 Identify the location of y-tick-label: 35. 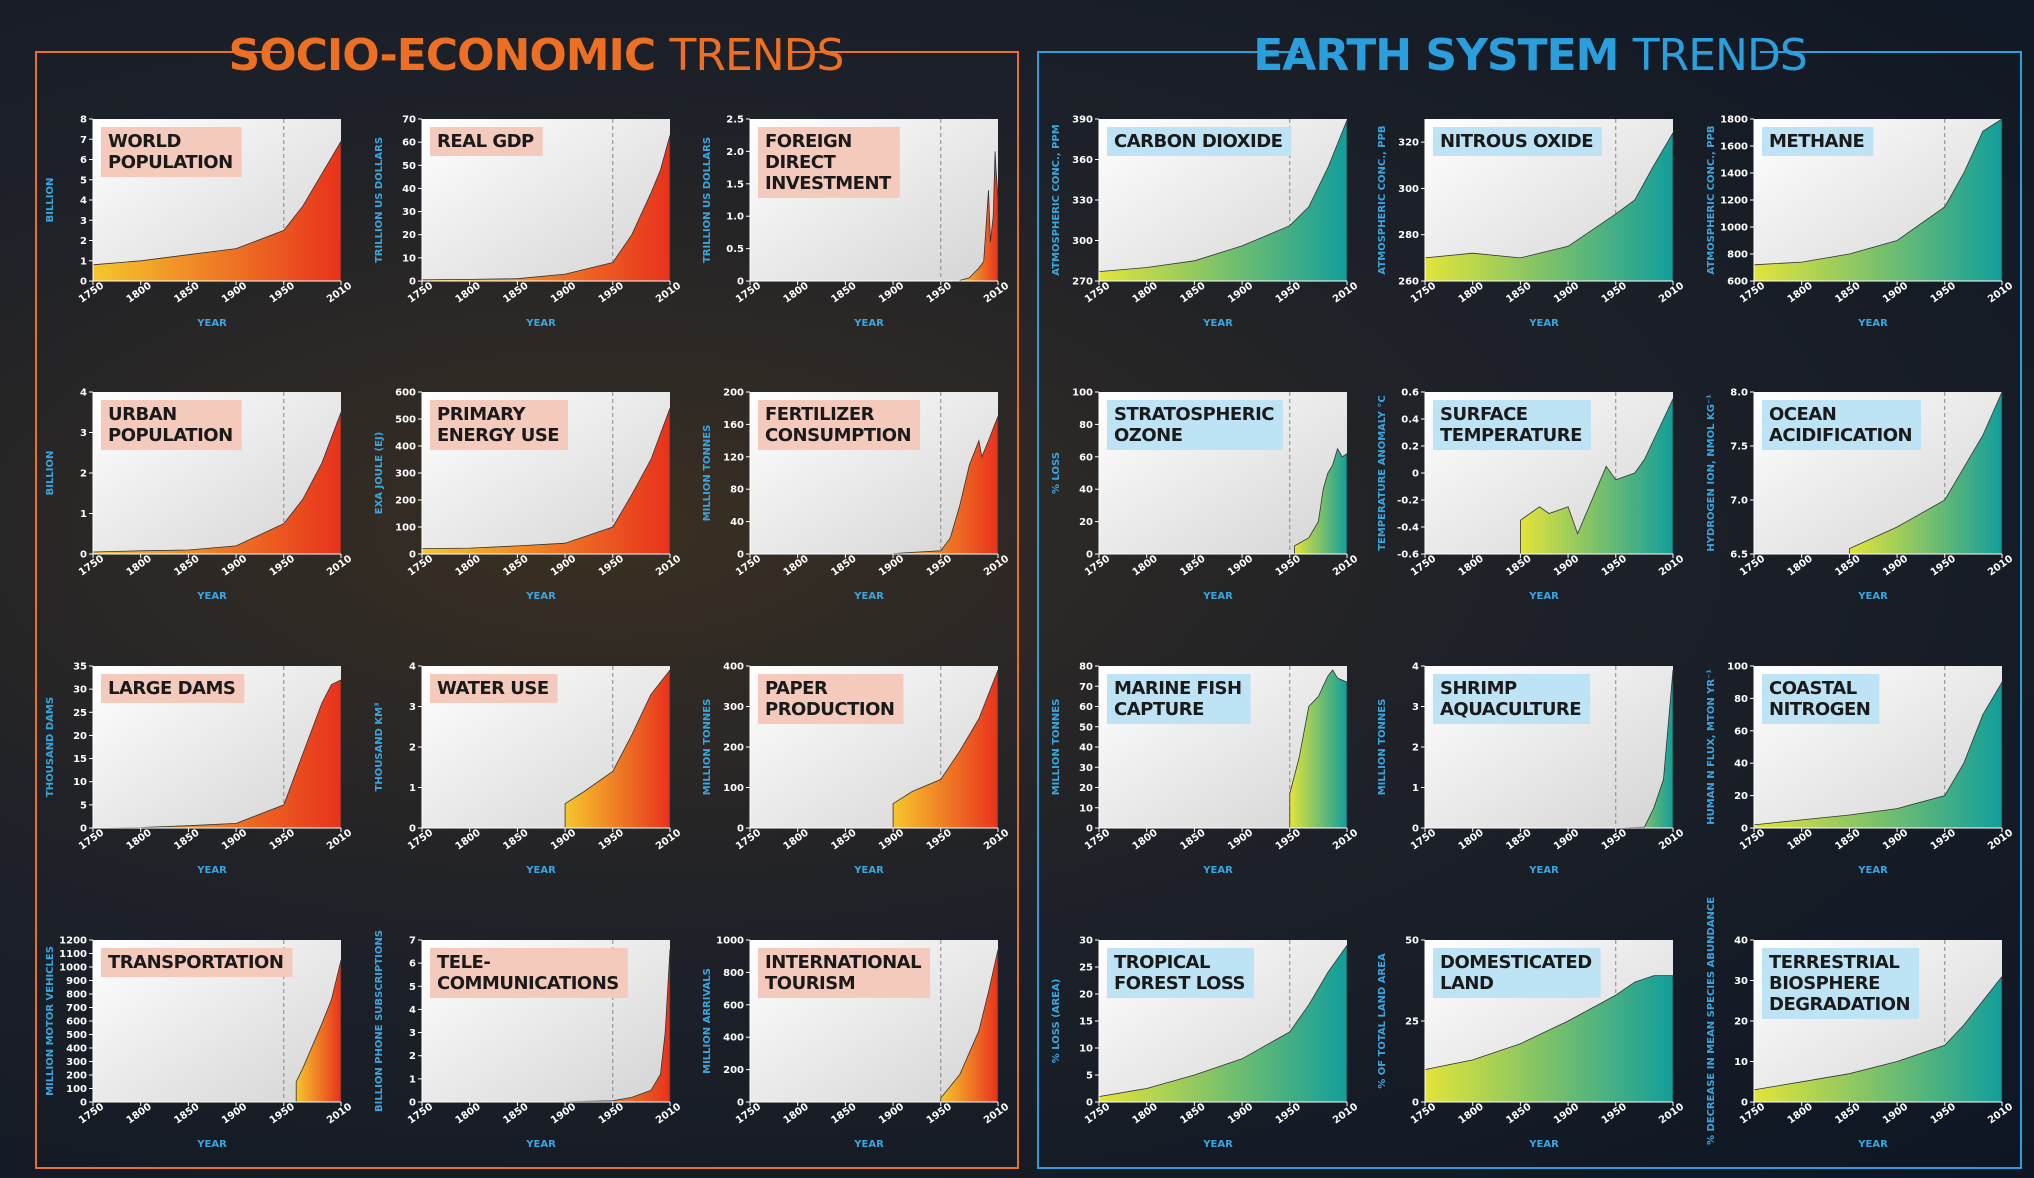
(80, 667).